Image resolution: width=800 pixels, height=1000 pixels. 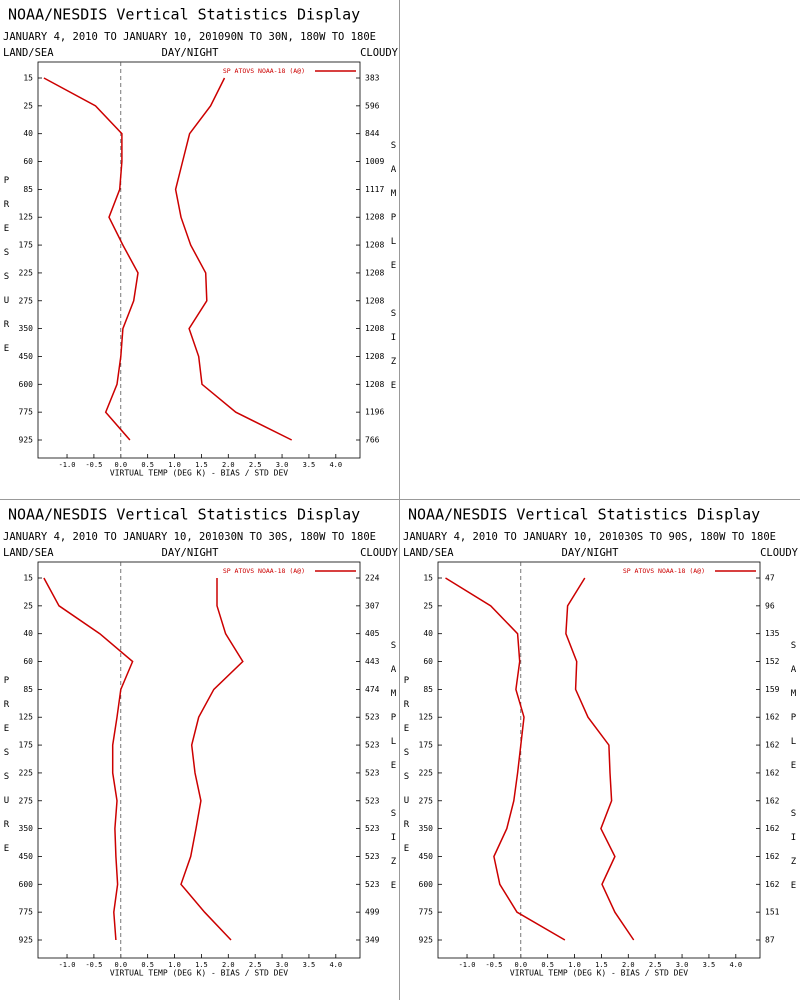 I want to click on sample-size-label: 596, so click(x=372, y=105).